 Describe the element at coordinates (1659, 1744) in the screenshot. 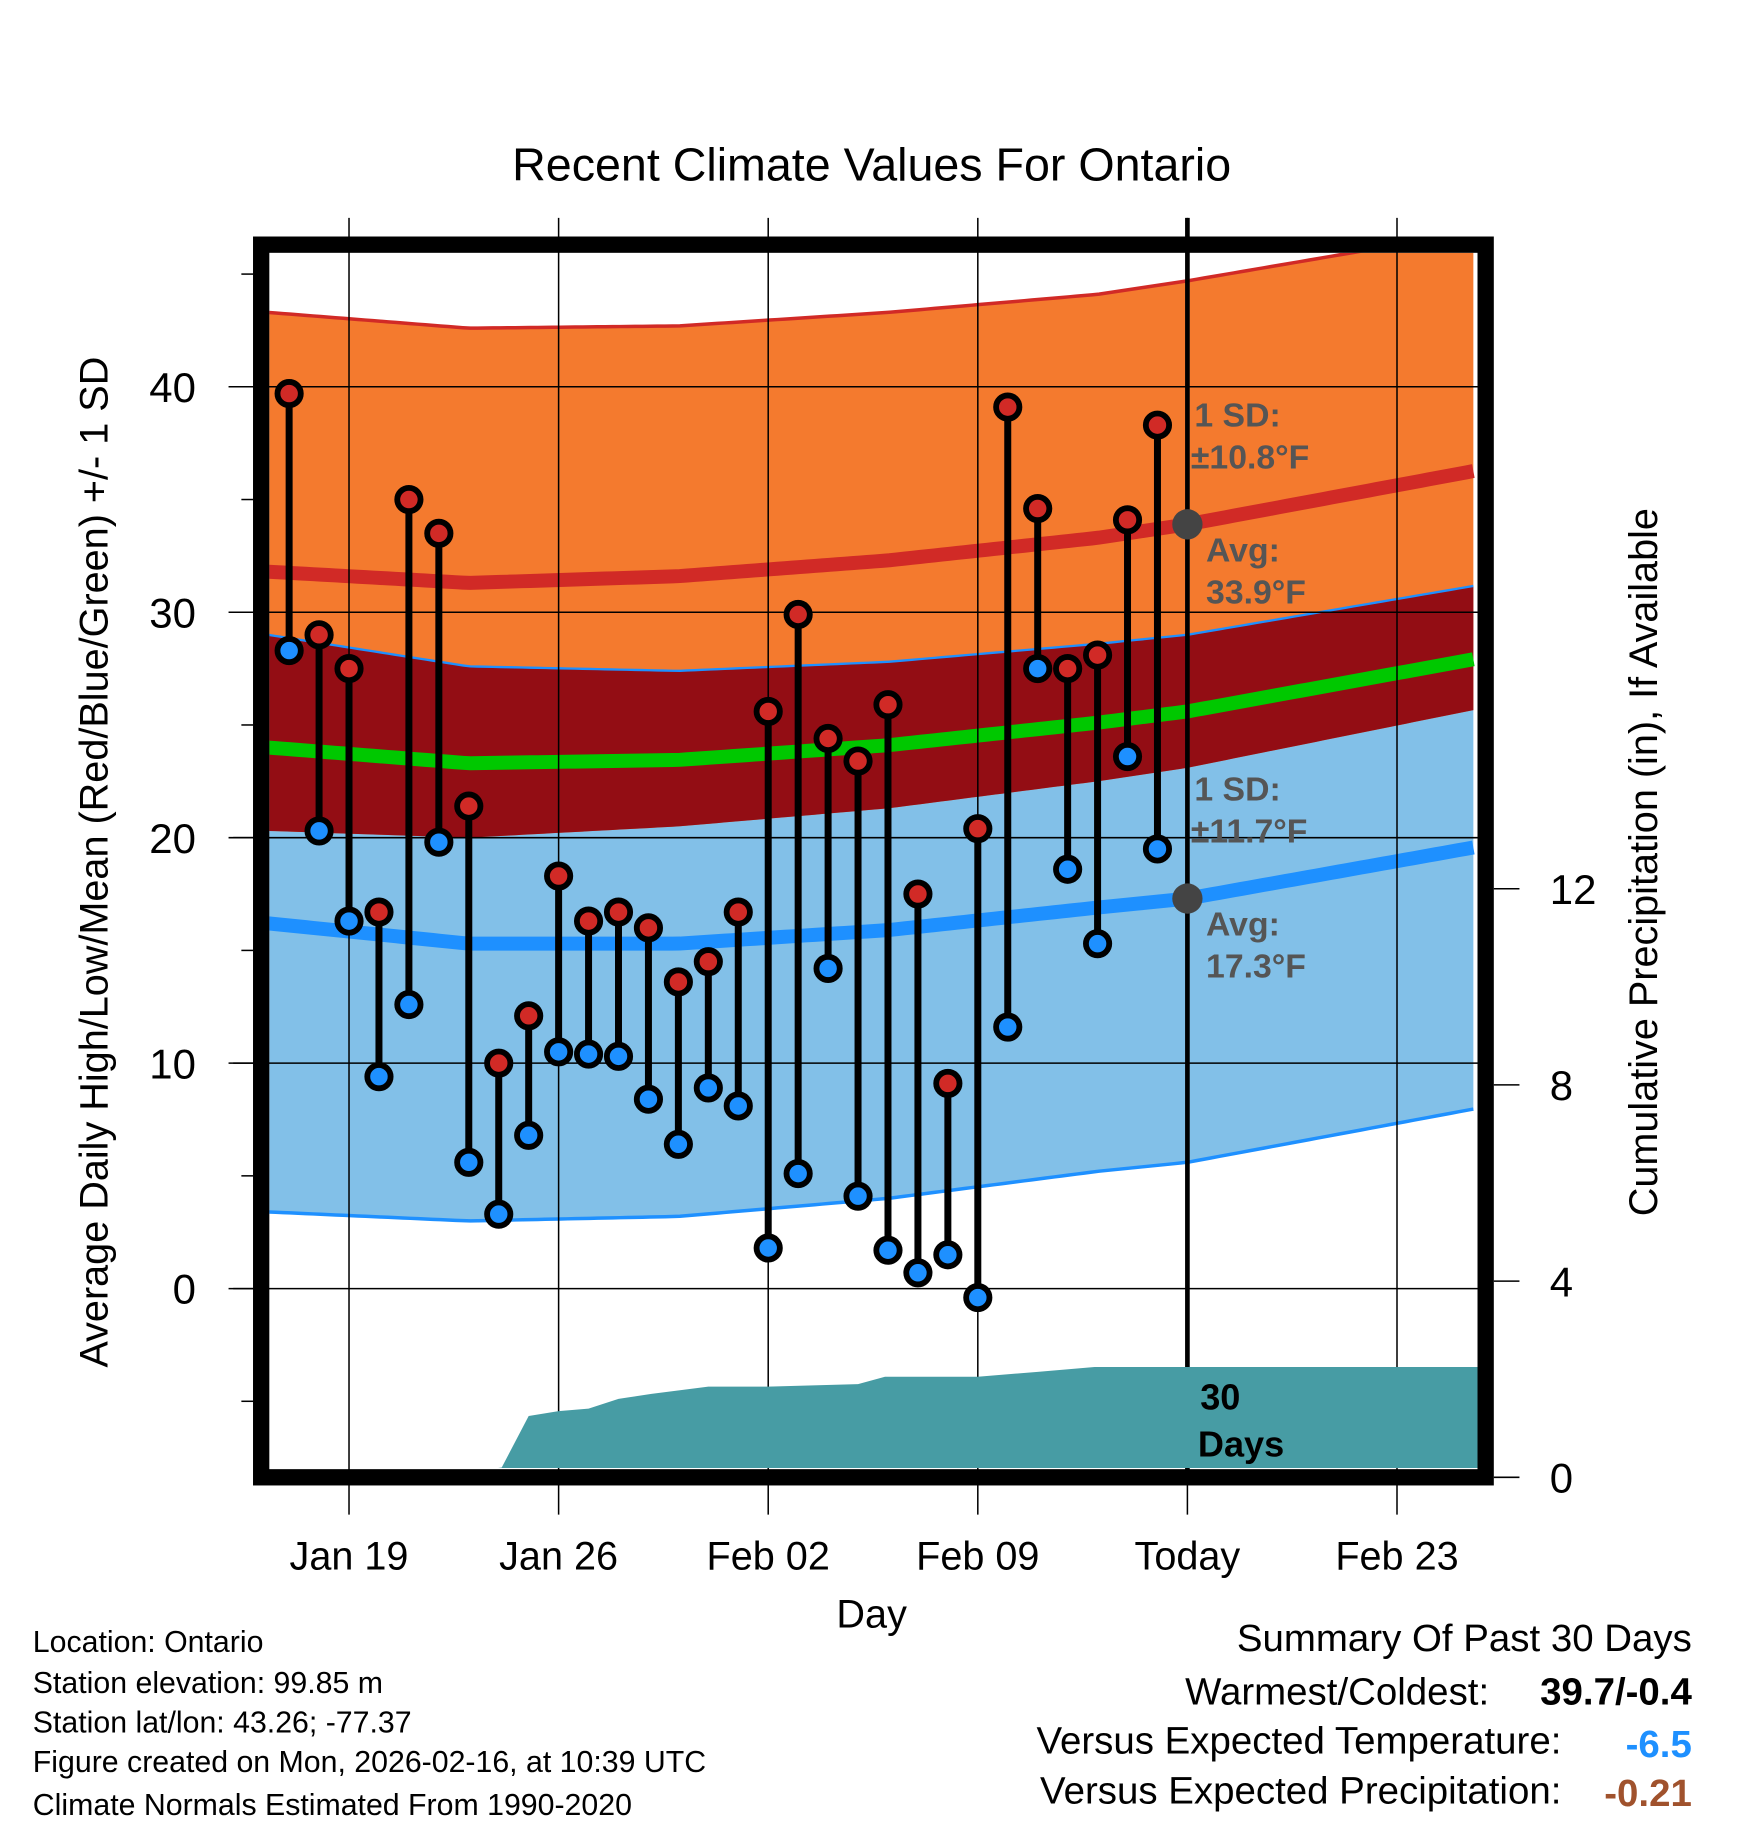

I see `summary-temp-value: -6.5` at that location.